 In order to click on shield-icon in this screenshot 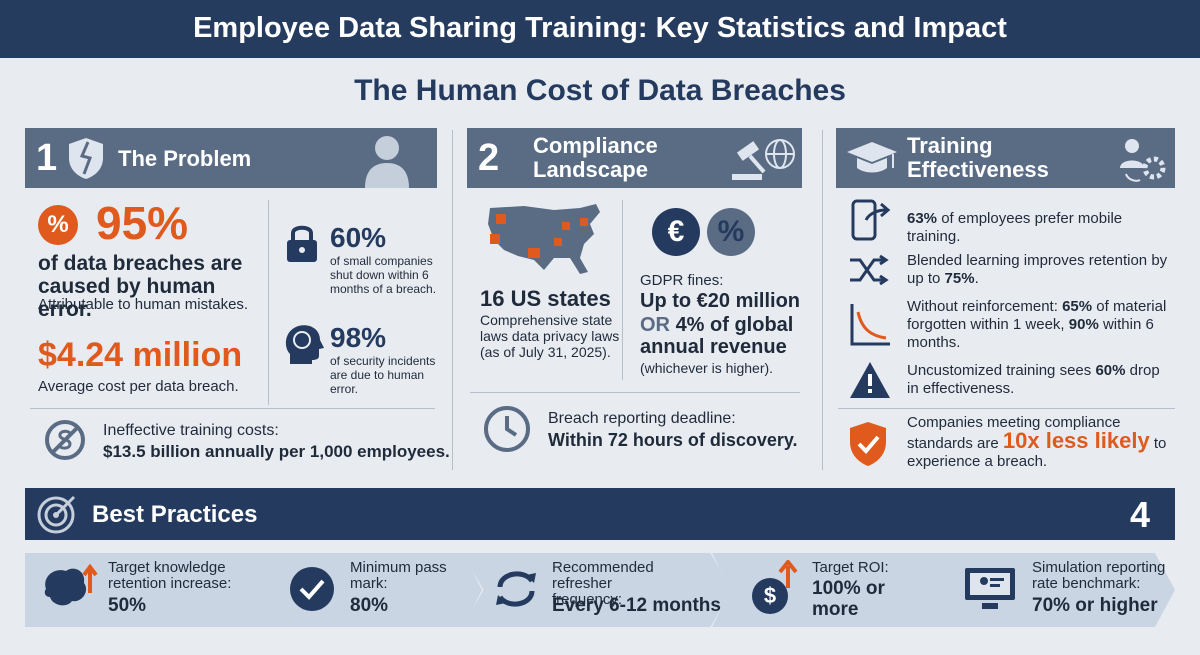, I will do `click(86, 158)`.